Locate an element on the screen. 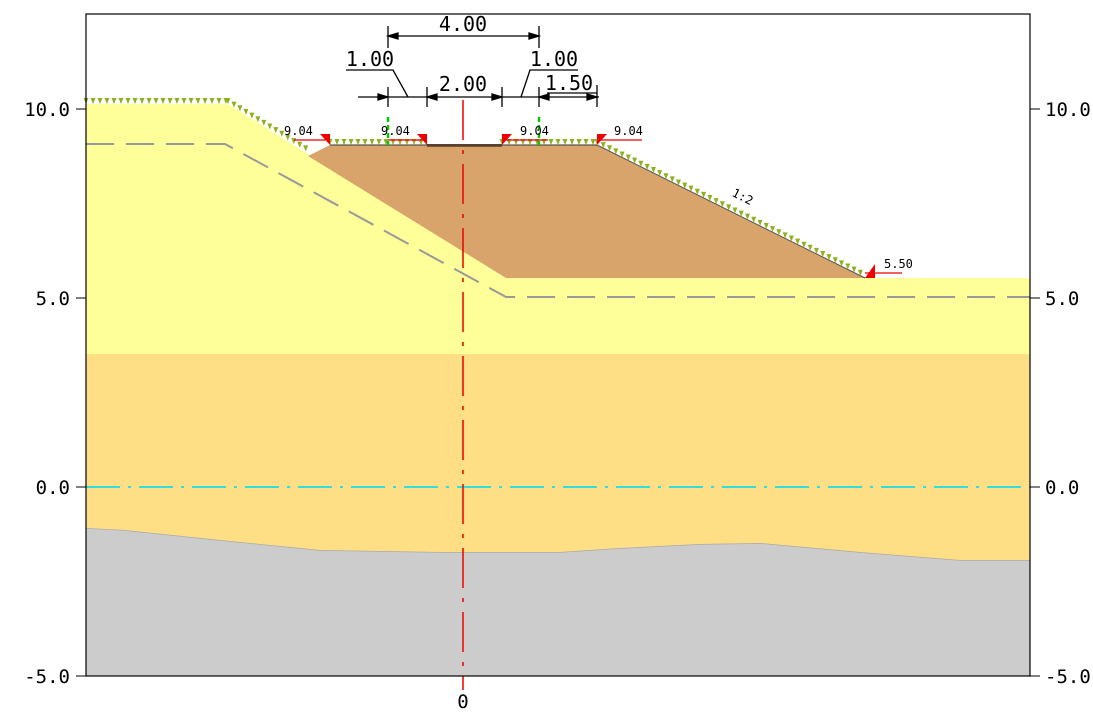 The width and height of the screenshot is (1093, 720). elev-label-toe: 5.50 is located at coordinates (898, 264).